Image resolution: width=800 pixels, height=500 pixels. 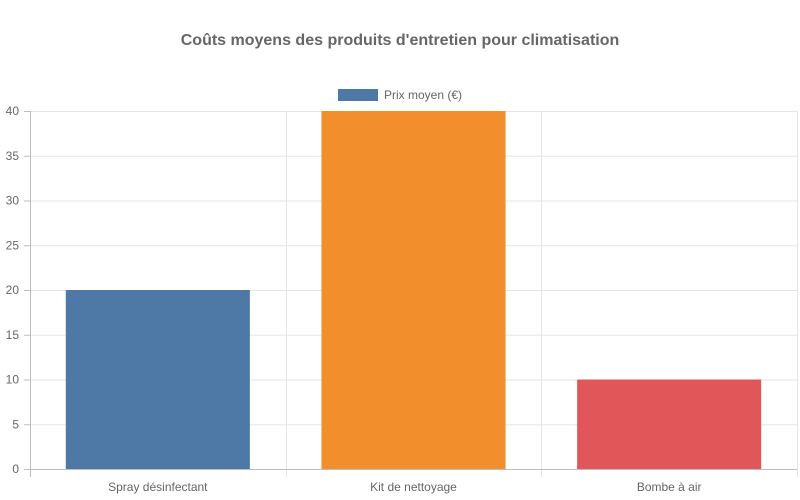 I want to click on y-tick-label: 0, so click(x=15, y=469).